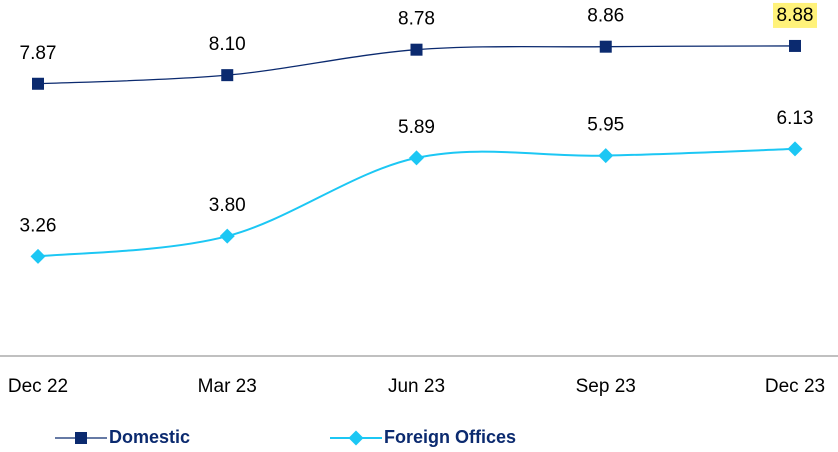  I want to click on x-tick-label: Mar 23, so click(227, 386).